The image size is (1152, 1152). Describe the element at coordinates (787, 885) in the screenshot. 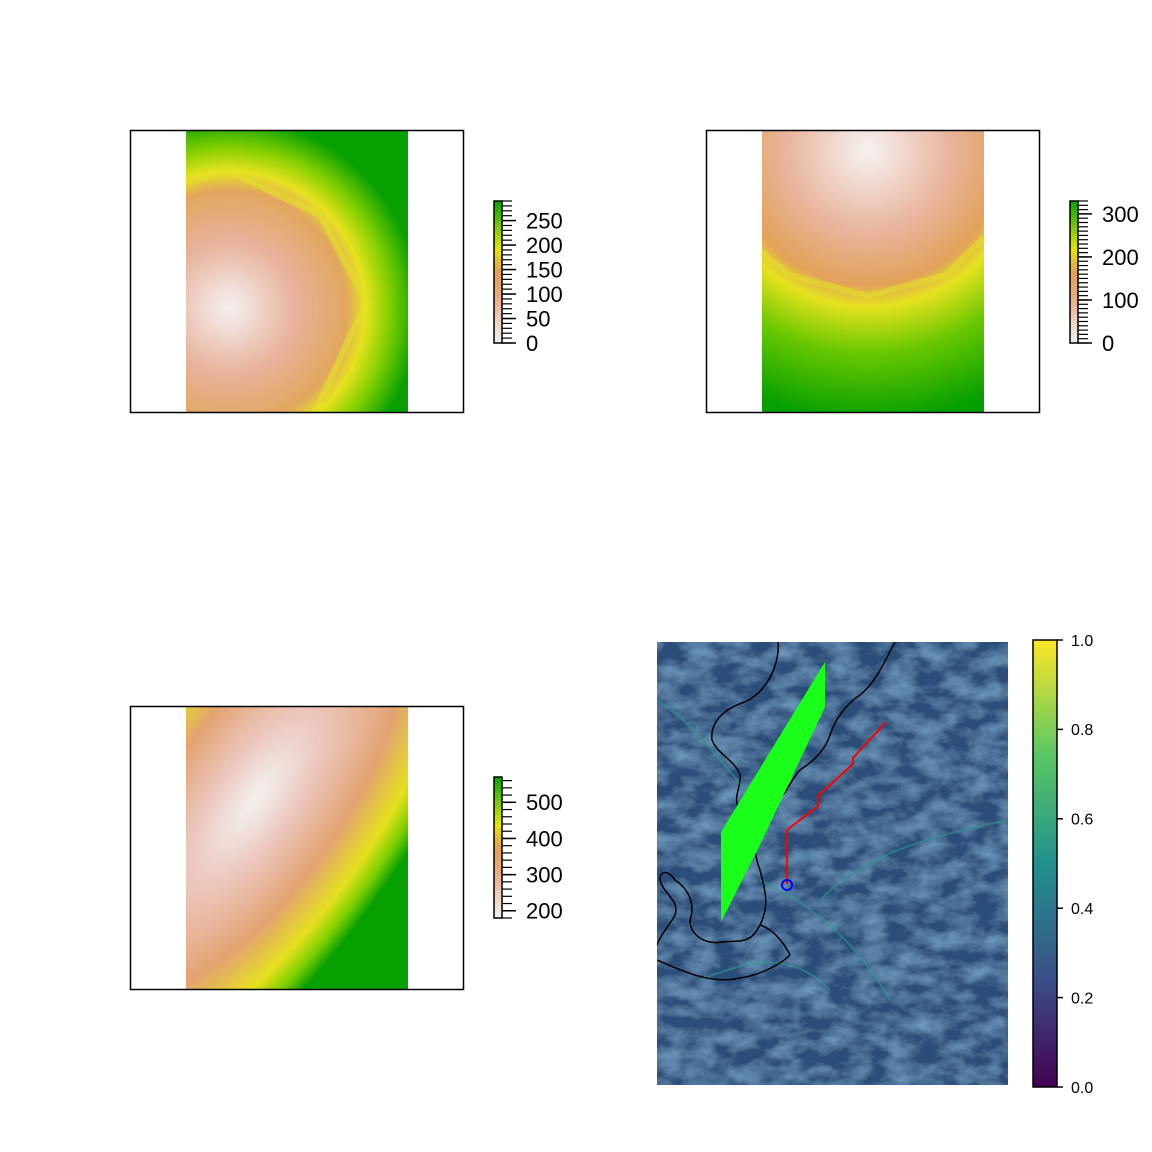

I see `panel-4-point` at that location.